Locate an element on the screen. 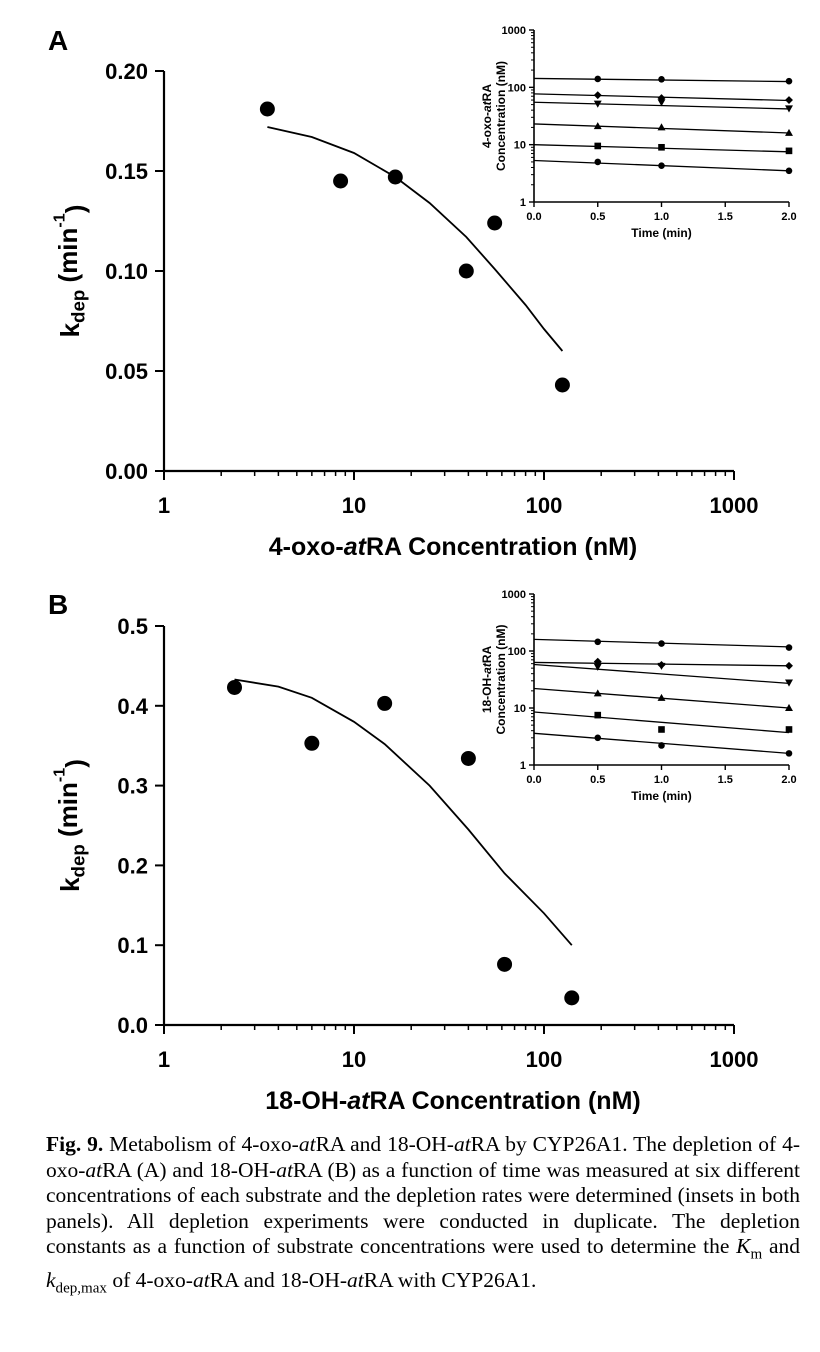 The image size is (820, 1352). inset-x-tick-label: 2.0 is located at coordinates (788, 780).